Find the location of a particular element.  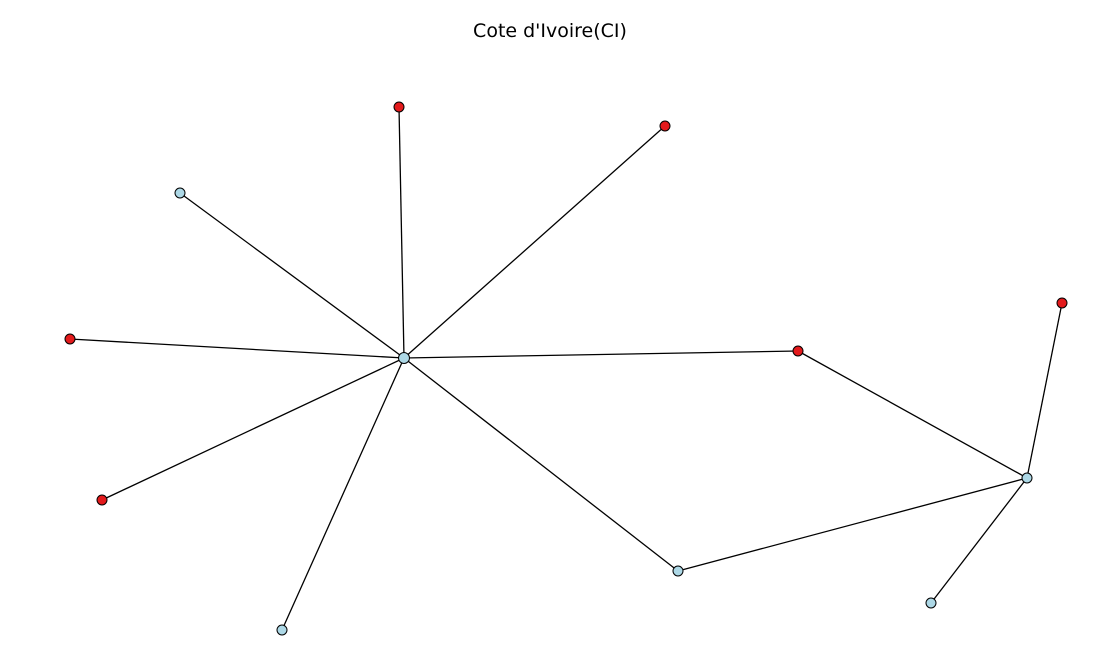

graph-node-n6 is located at coordinates (282, 630).